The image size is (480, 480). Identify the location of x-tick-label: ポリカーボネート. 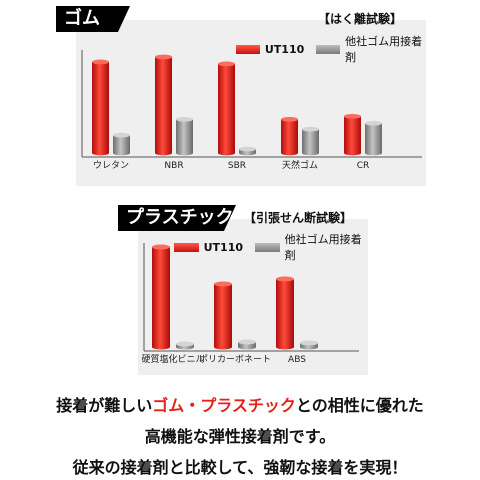
(235, 359).